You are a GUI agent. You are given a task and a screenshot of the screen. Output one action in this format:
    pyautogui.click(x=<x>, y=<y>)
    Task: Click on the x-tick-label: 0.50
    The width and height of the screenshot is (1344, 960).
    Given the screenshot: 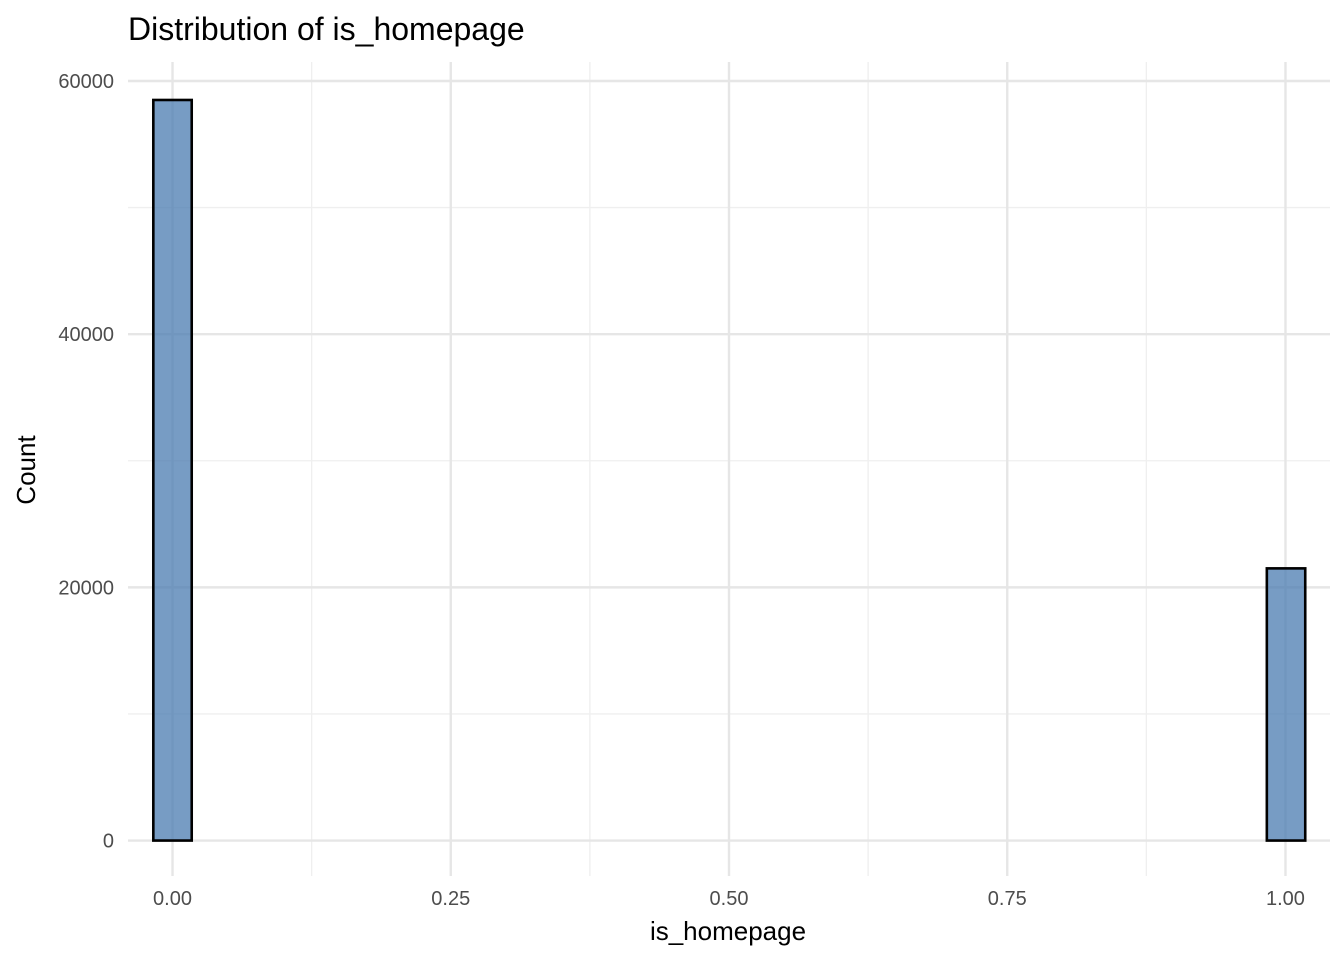 What is the action you would take?
    pyautogui.click(x=729, y=899)
    